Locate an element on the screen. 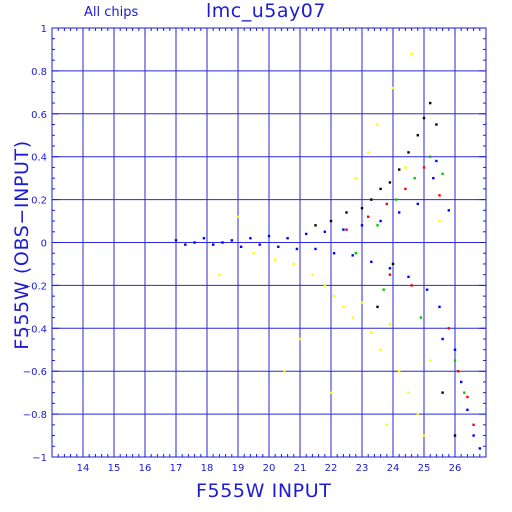  x-tick-label: 24 is located at coordinates (393, 468).